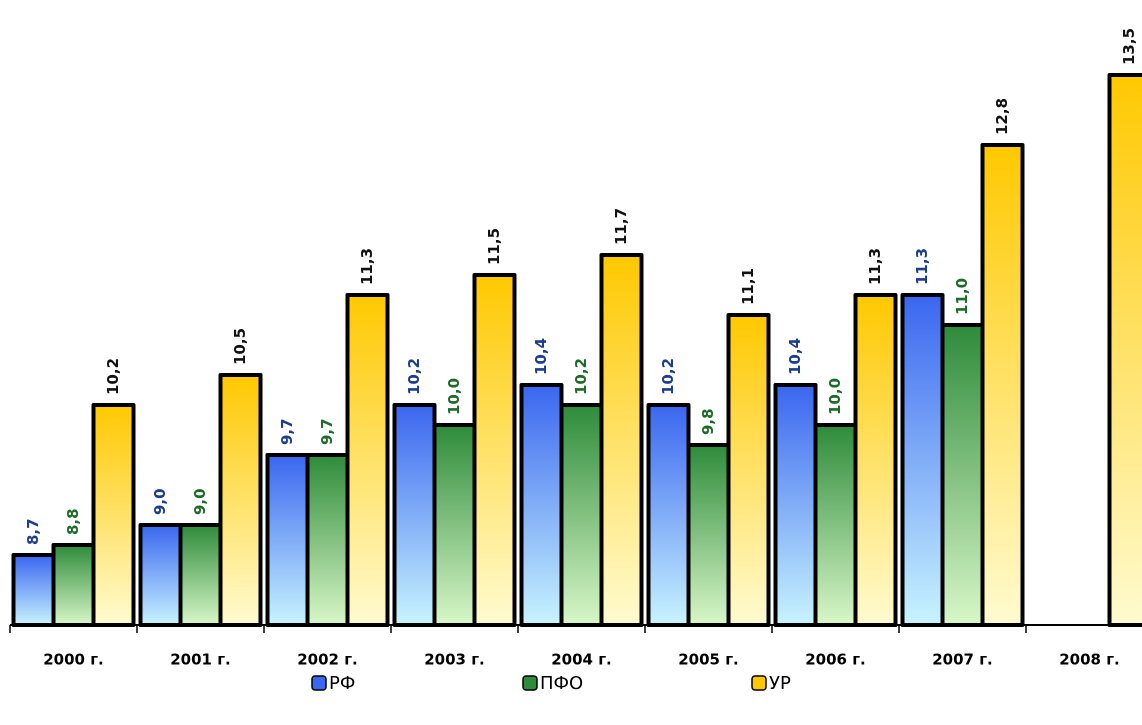 The width and height of the screenshot is (1142, 725). Describe the element at coordinates (748, 286) in the screenshot. I see `data-label: 11,1` at that location.